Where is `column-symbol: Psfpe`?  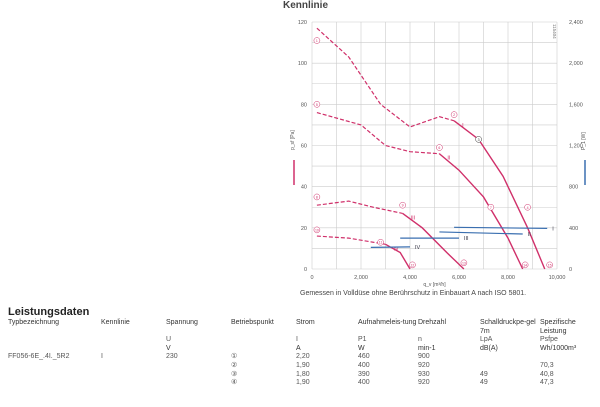 column-symbol: Psfpe is located at coordinates (549, 340).